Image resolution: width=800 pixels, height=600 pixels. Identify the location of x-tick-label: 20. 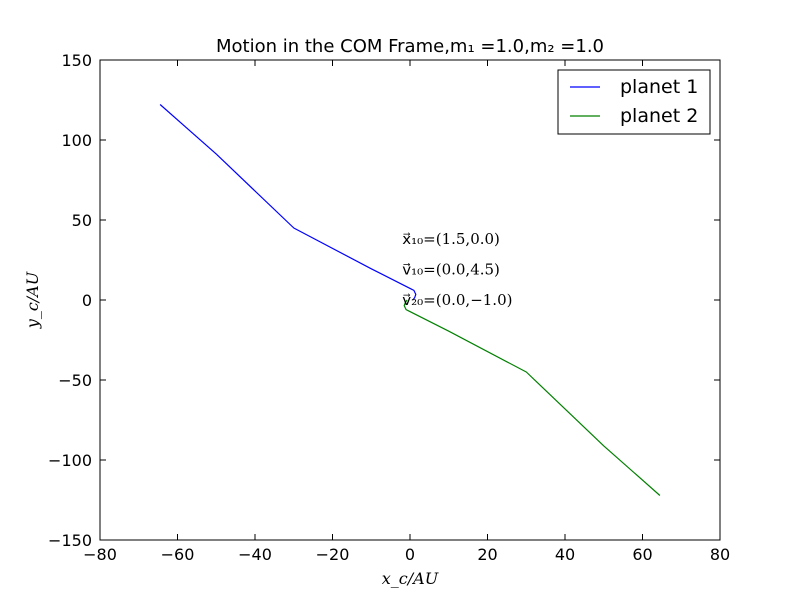
(487, 554).